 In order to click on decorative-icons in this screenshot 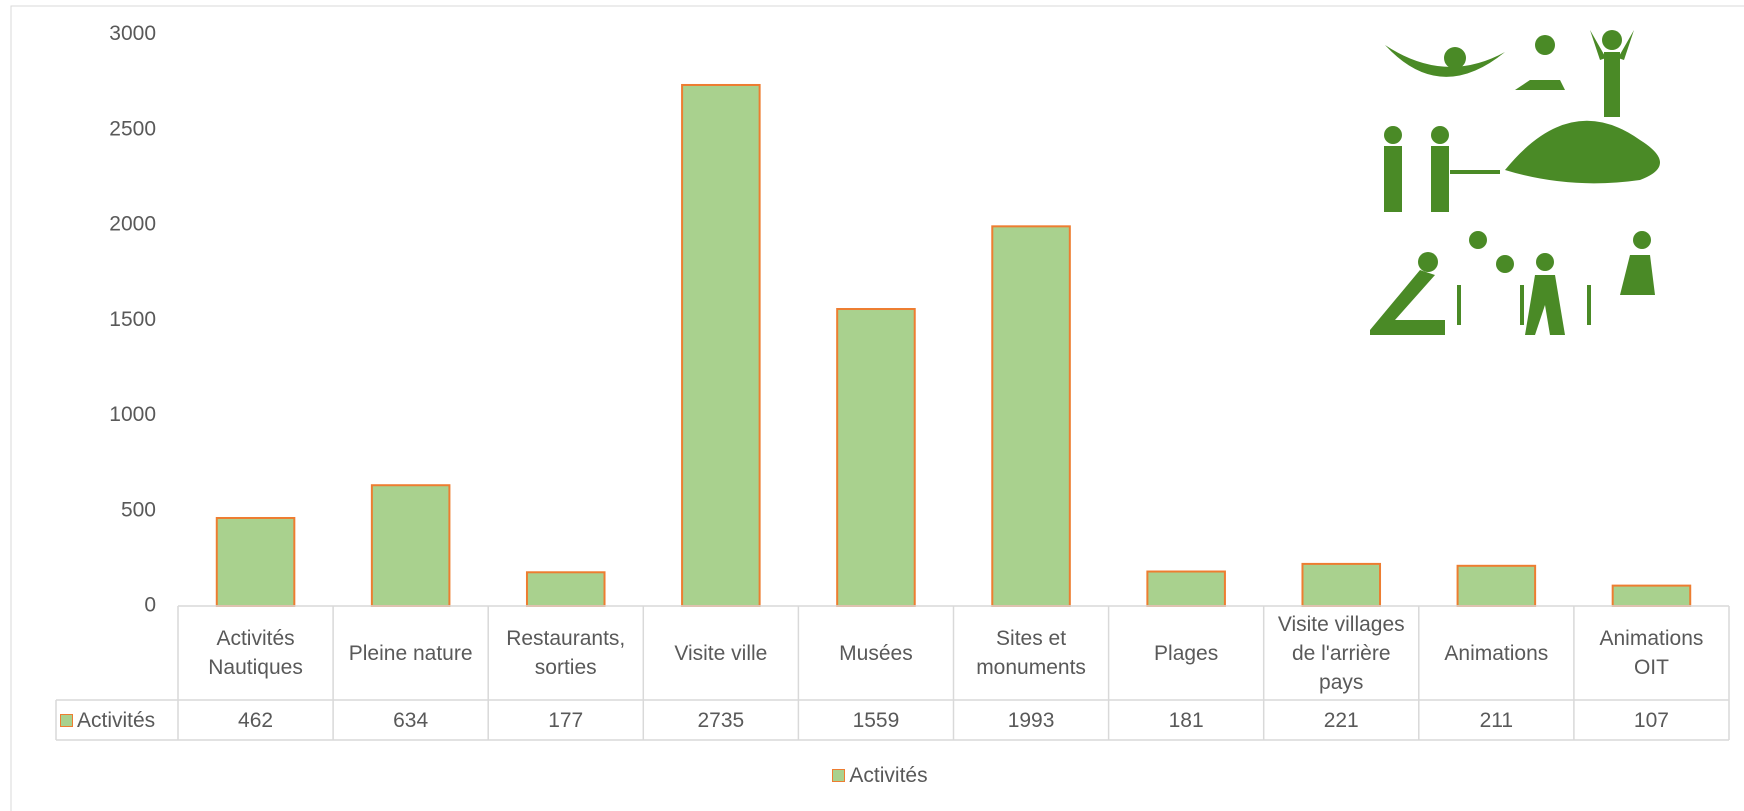, I will do `click(1515, 182)`.